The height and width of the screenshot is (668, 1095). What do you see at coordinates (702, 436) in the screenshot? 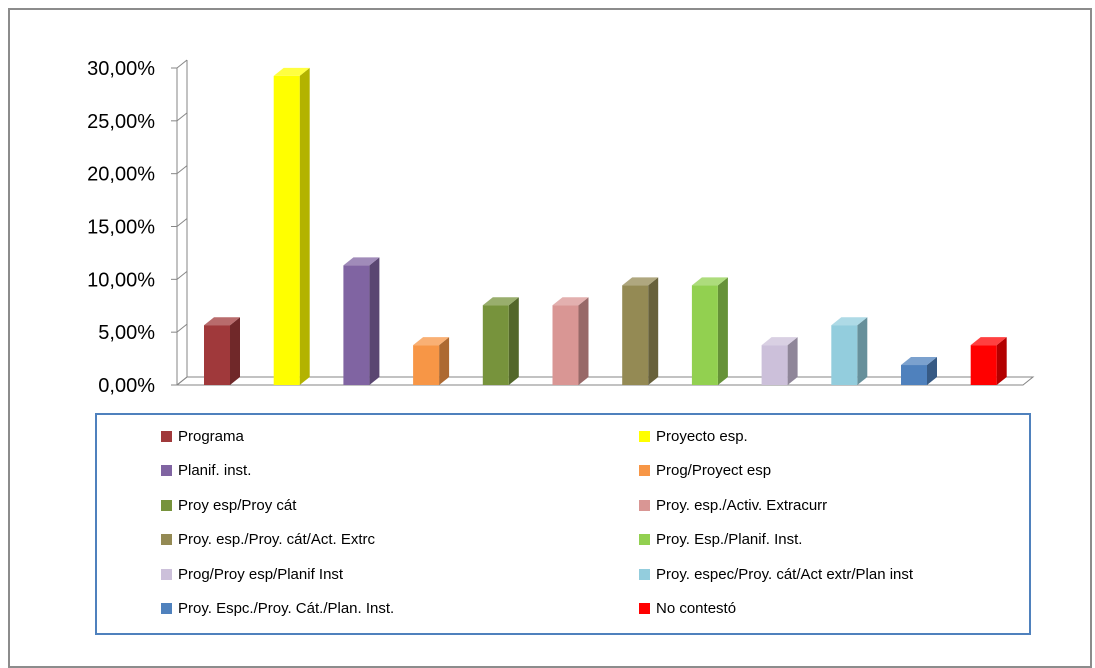
I see `legend-label: Proyecto esp.` at bounding box center [702, 436].